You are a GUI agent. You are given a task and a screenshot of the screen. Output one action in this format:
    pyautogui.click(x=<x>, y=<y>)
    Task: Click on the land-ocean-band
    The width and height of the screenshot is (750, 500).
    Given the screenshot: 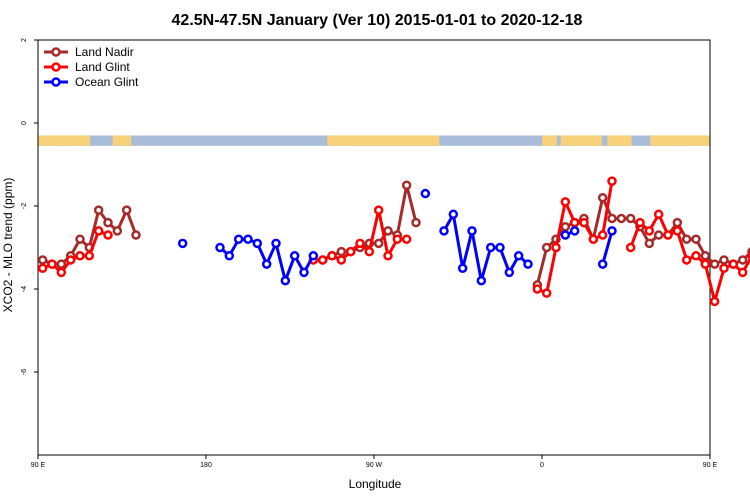 What is the action you would take?
    pyautogui.click(x=374, y=140)
    